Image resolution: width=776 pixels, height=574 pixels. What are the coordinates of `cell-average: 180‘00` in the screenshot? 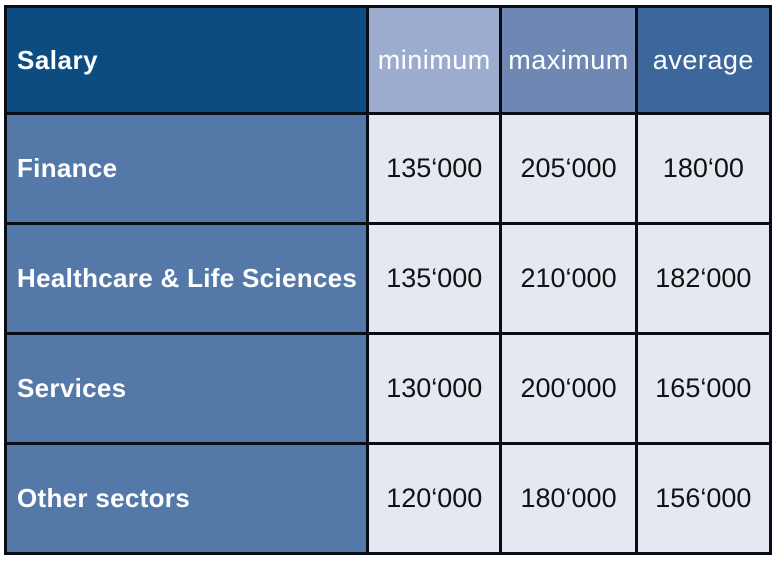 It's located at (703, 168).